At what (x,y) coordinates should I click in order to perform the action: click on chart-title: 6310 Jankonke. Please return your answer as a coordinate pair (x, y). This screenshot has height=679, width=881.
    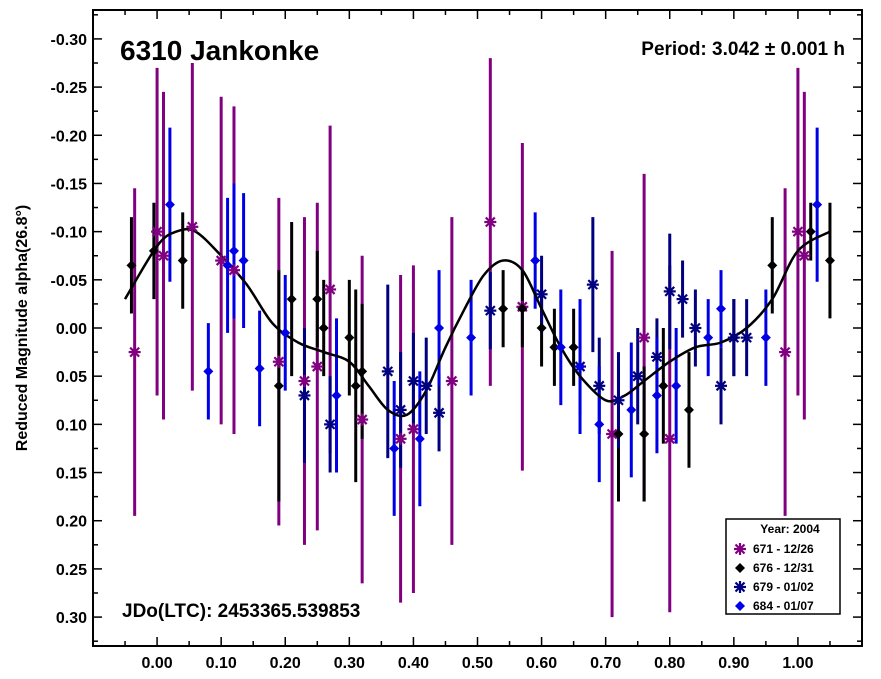
    Looking at the image, I should click on (219, 50).